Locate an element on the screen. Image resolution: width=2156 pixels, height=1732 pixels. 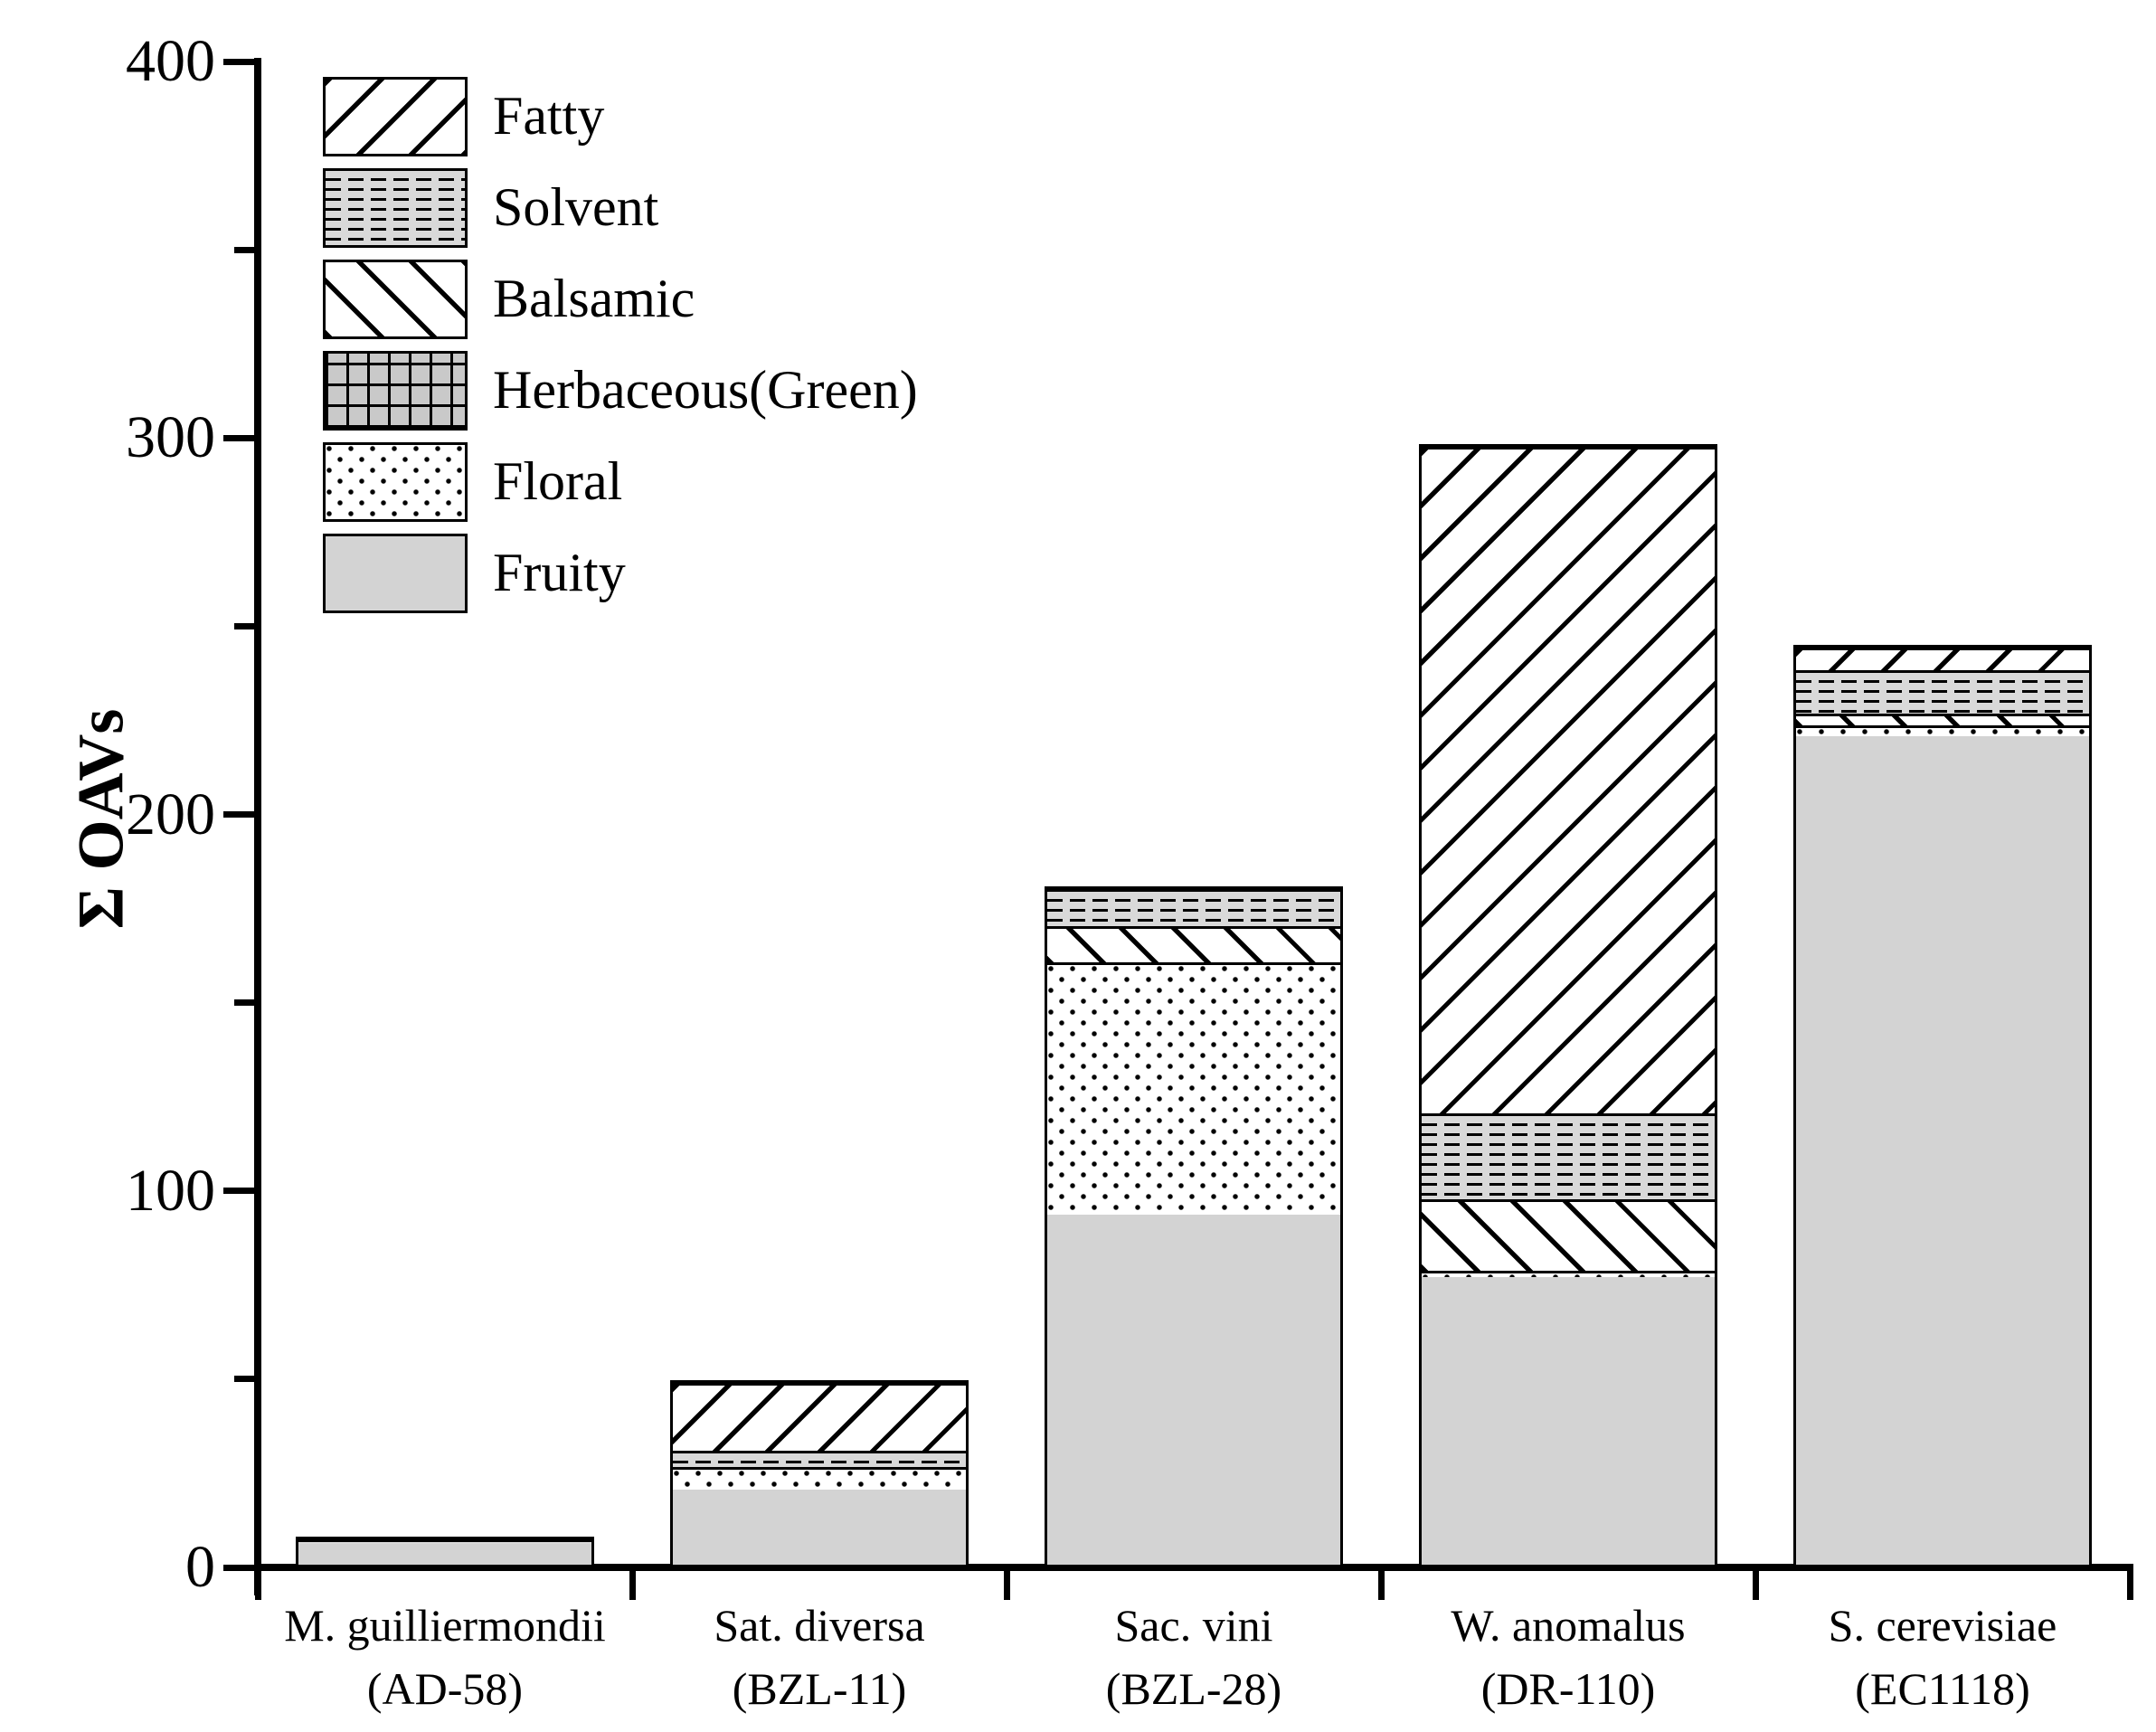
legend-swatch-fatty-icon is located at coordinates (395, 116).